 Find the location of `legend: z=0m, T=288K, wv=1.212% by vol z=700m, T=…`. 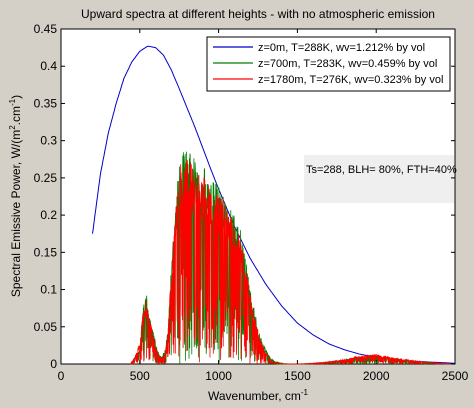

legend: z=0m, T=288K, wv=1.212% by vol z=700m, T=… is located at coordinates (328, 64).